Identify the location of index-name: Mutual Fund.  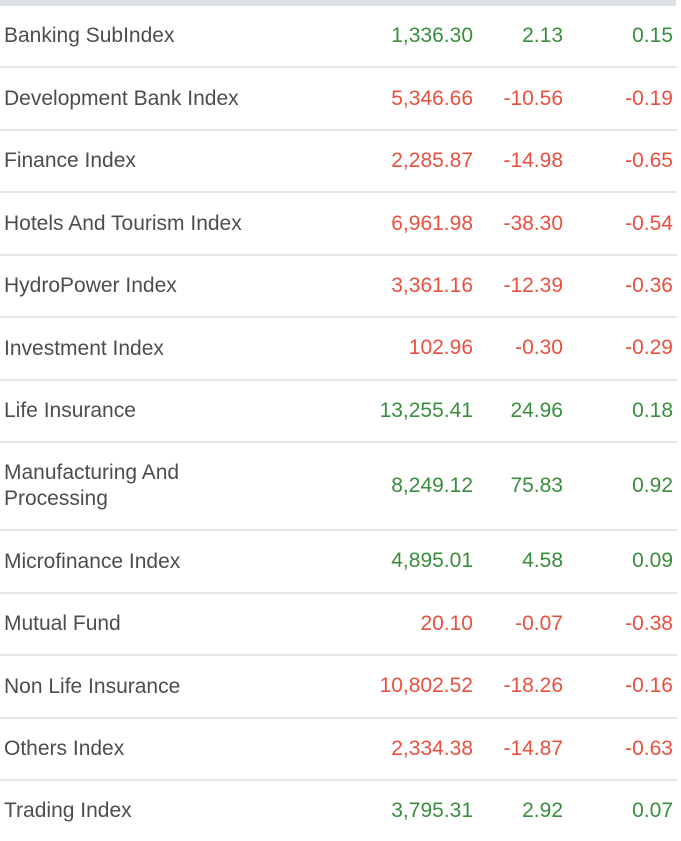
(62, 624).